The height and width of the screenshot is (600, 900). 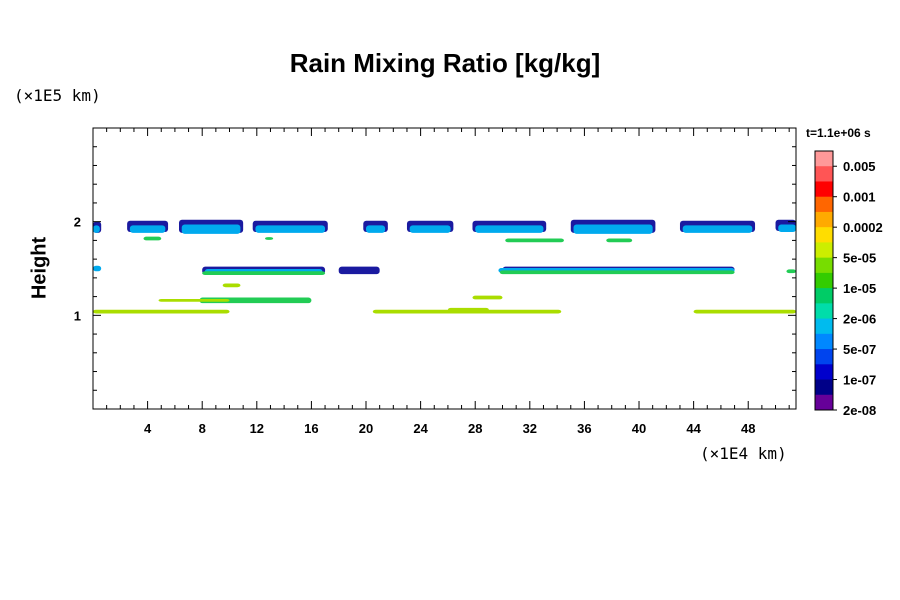 I want to click on colorbar-label: 0.0002, so click(x=863, y=227).